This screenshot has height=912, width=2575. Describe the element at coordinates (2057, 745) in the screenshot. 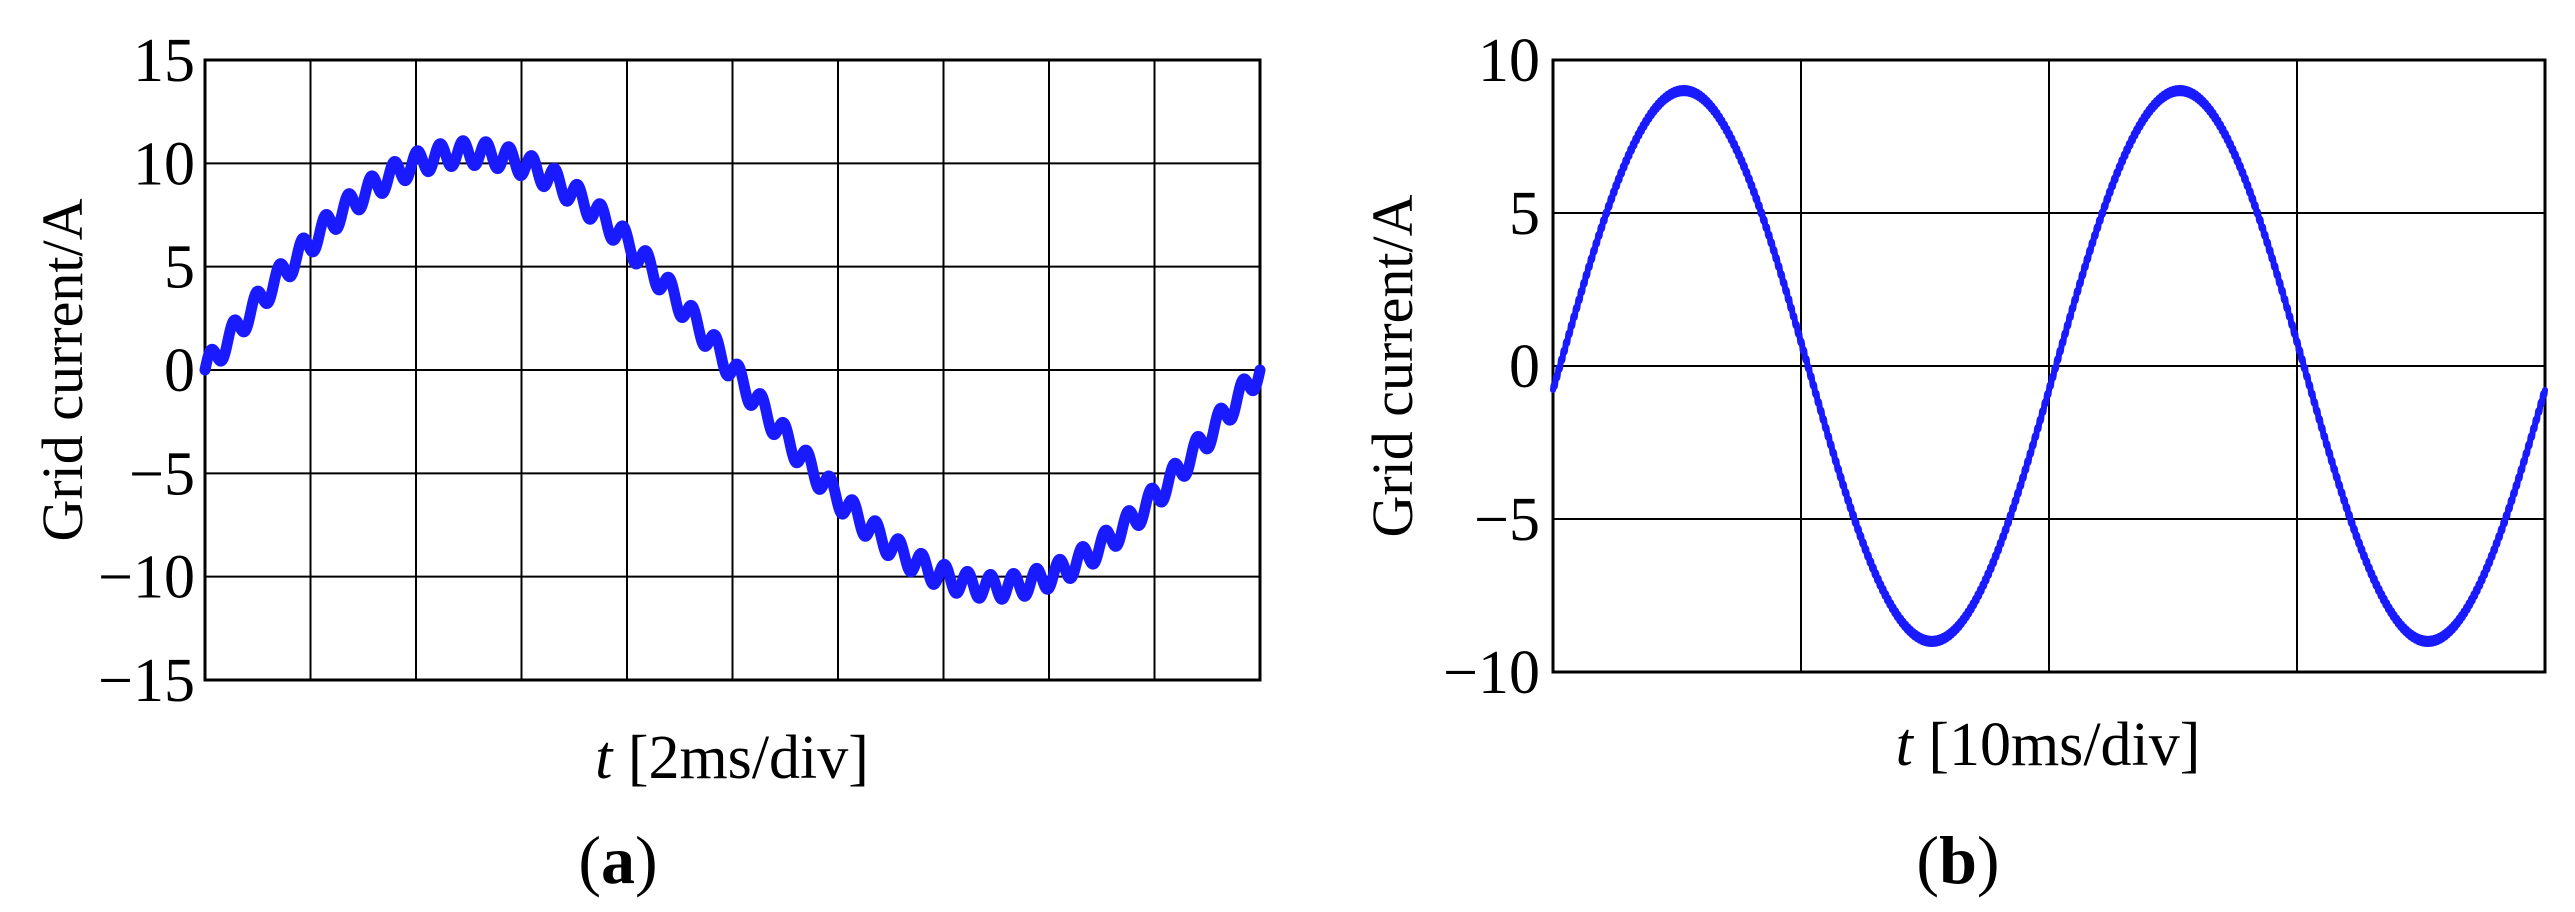

I see `x-axis-unit-b: [10ms/div]` at that location.